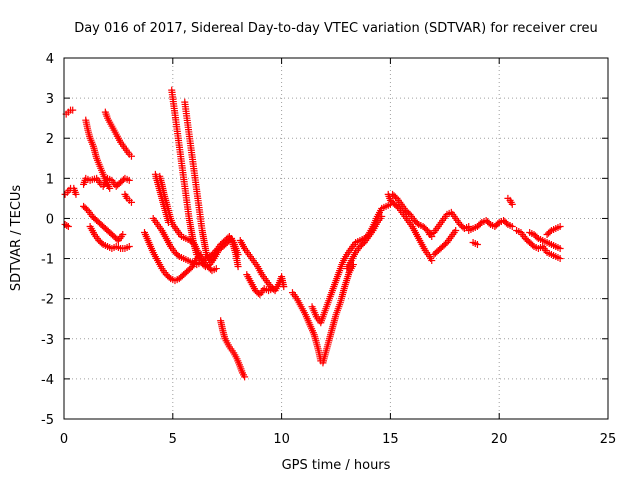 This screenshot has height=480, width=640. I want to click on x-tick-label: 5, so click(173, 439).